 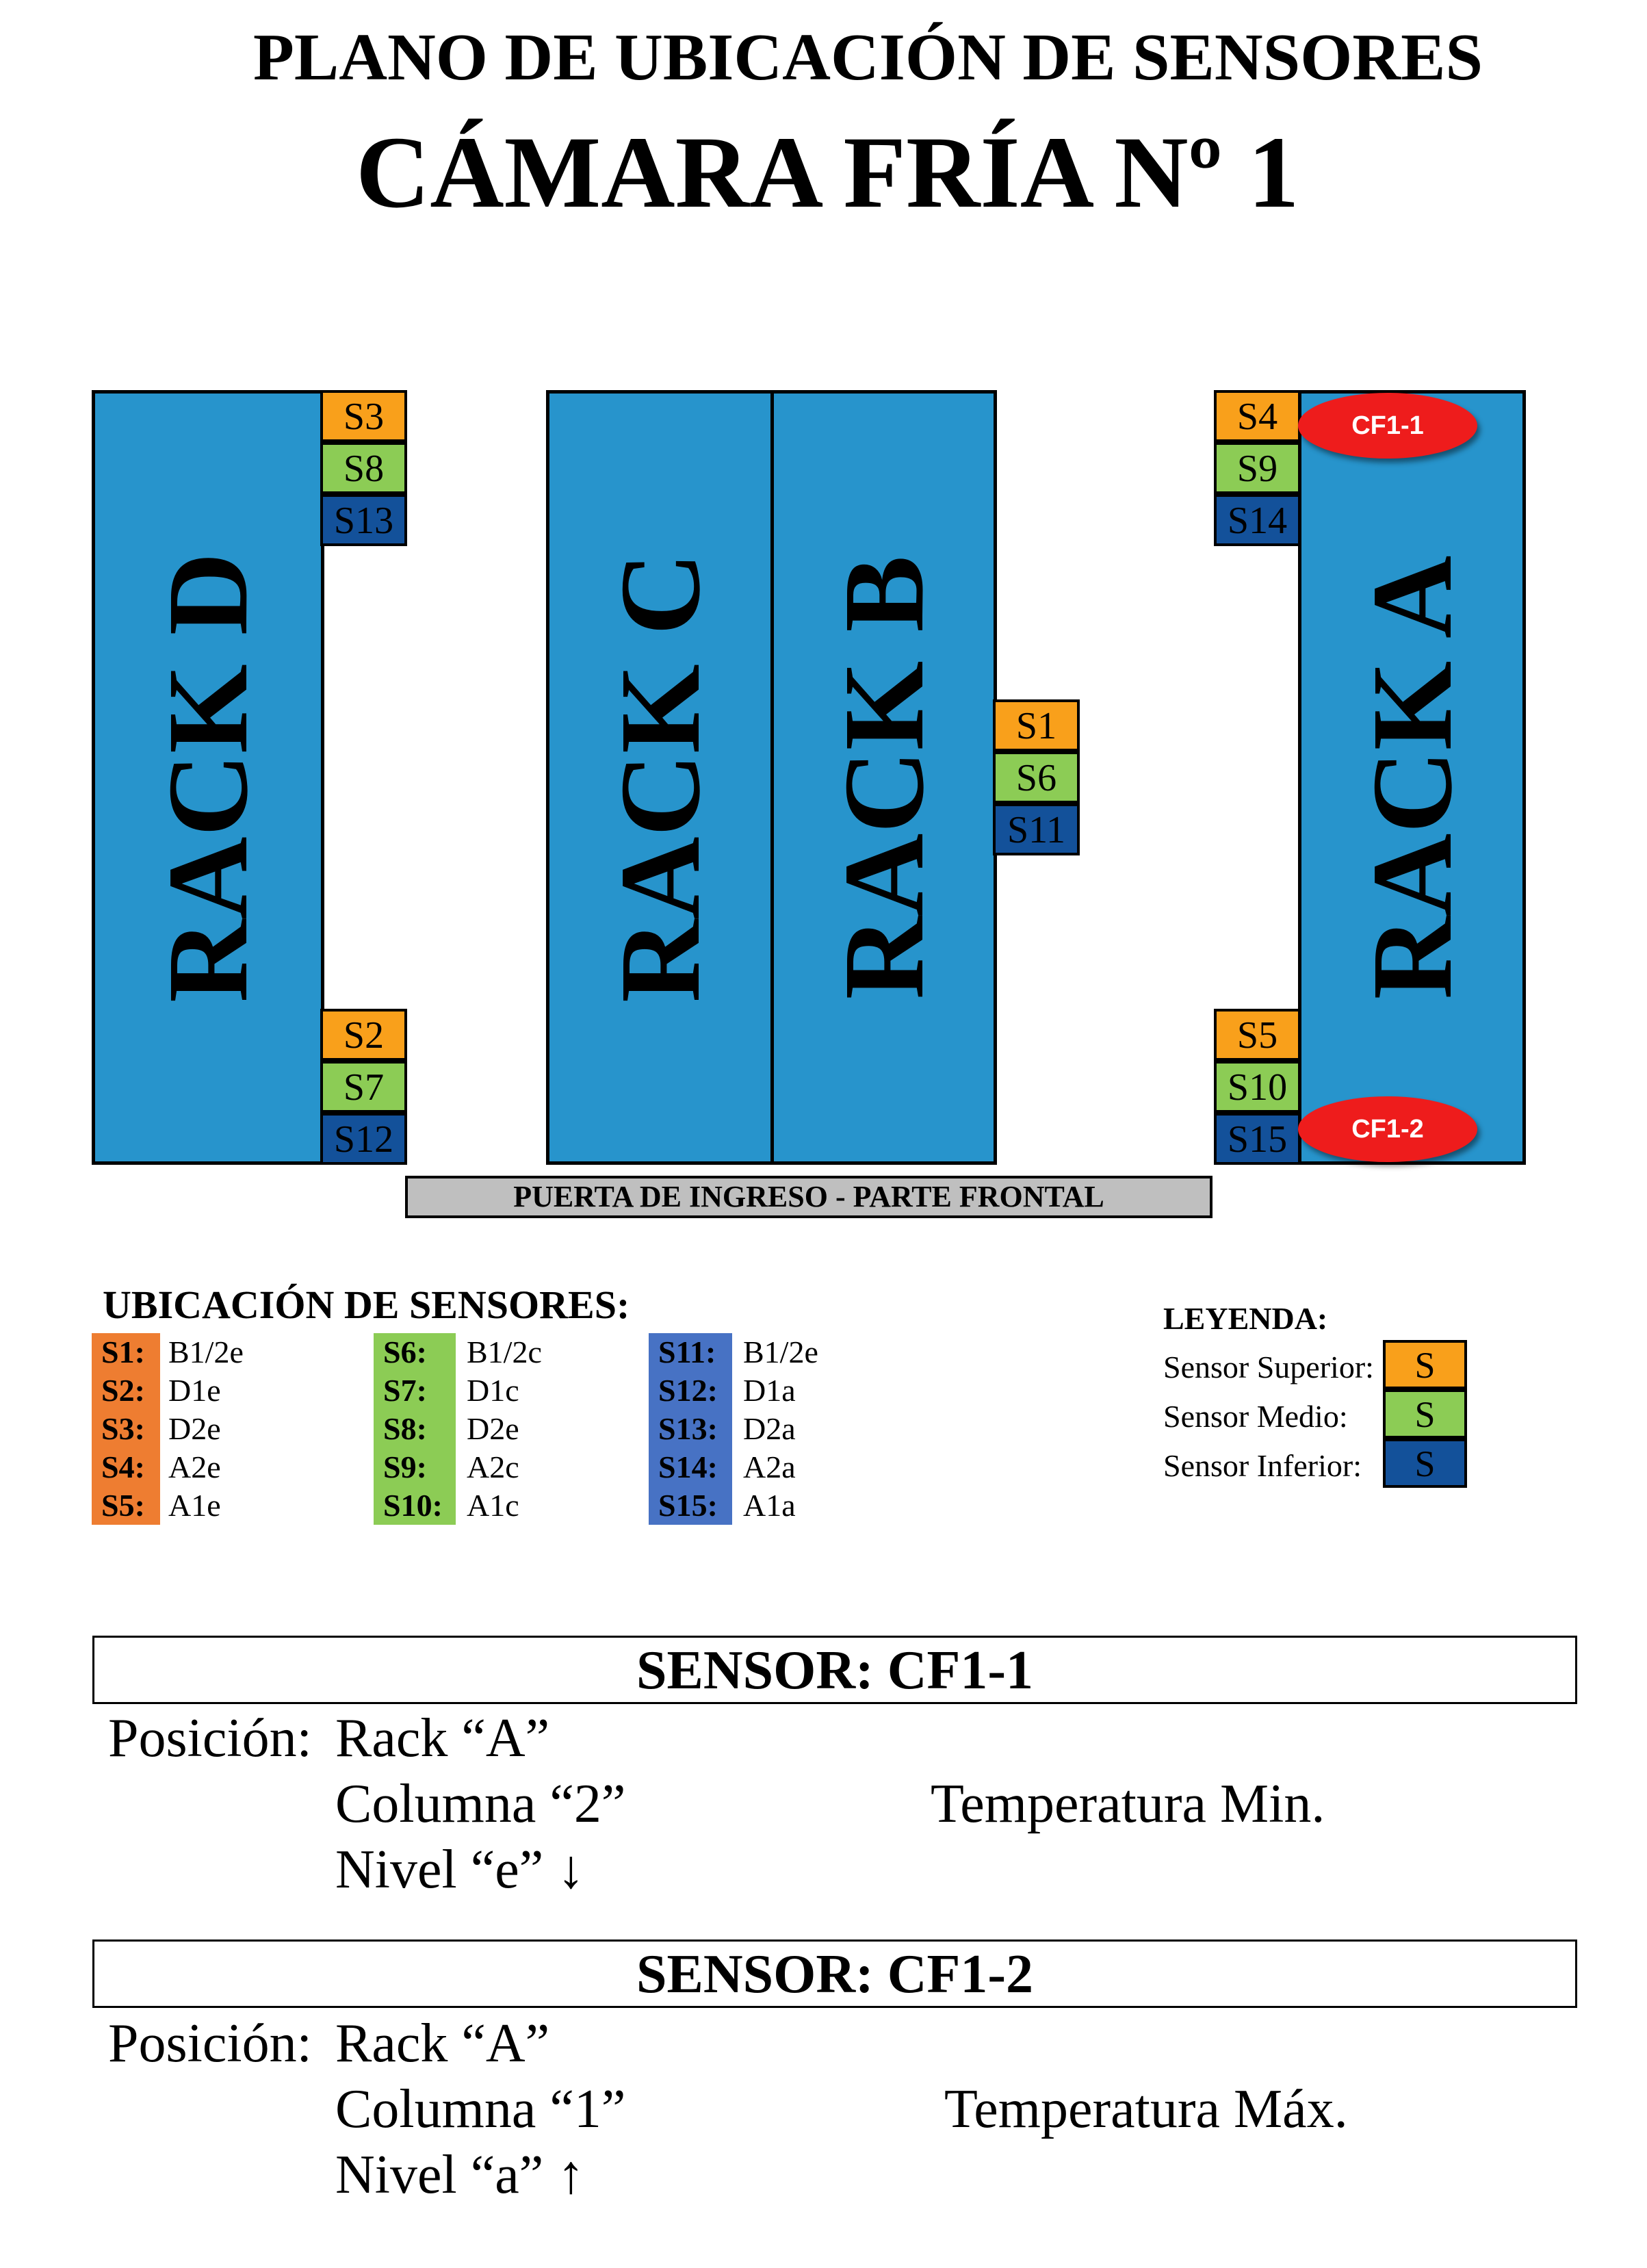 I want to click on sensor-s1: S1, so click(x=1036, y=725).